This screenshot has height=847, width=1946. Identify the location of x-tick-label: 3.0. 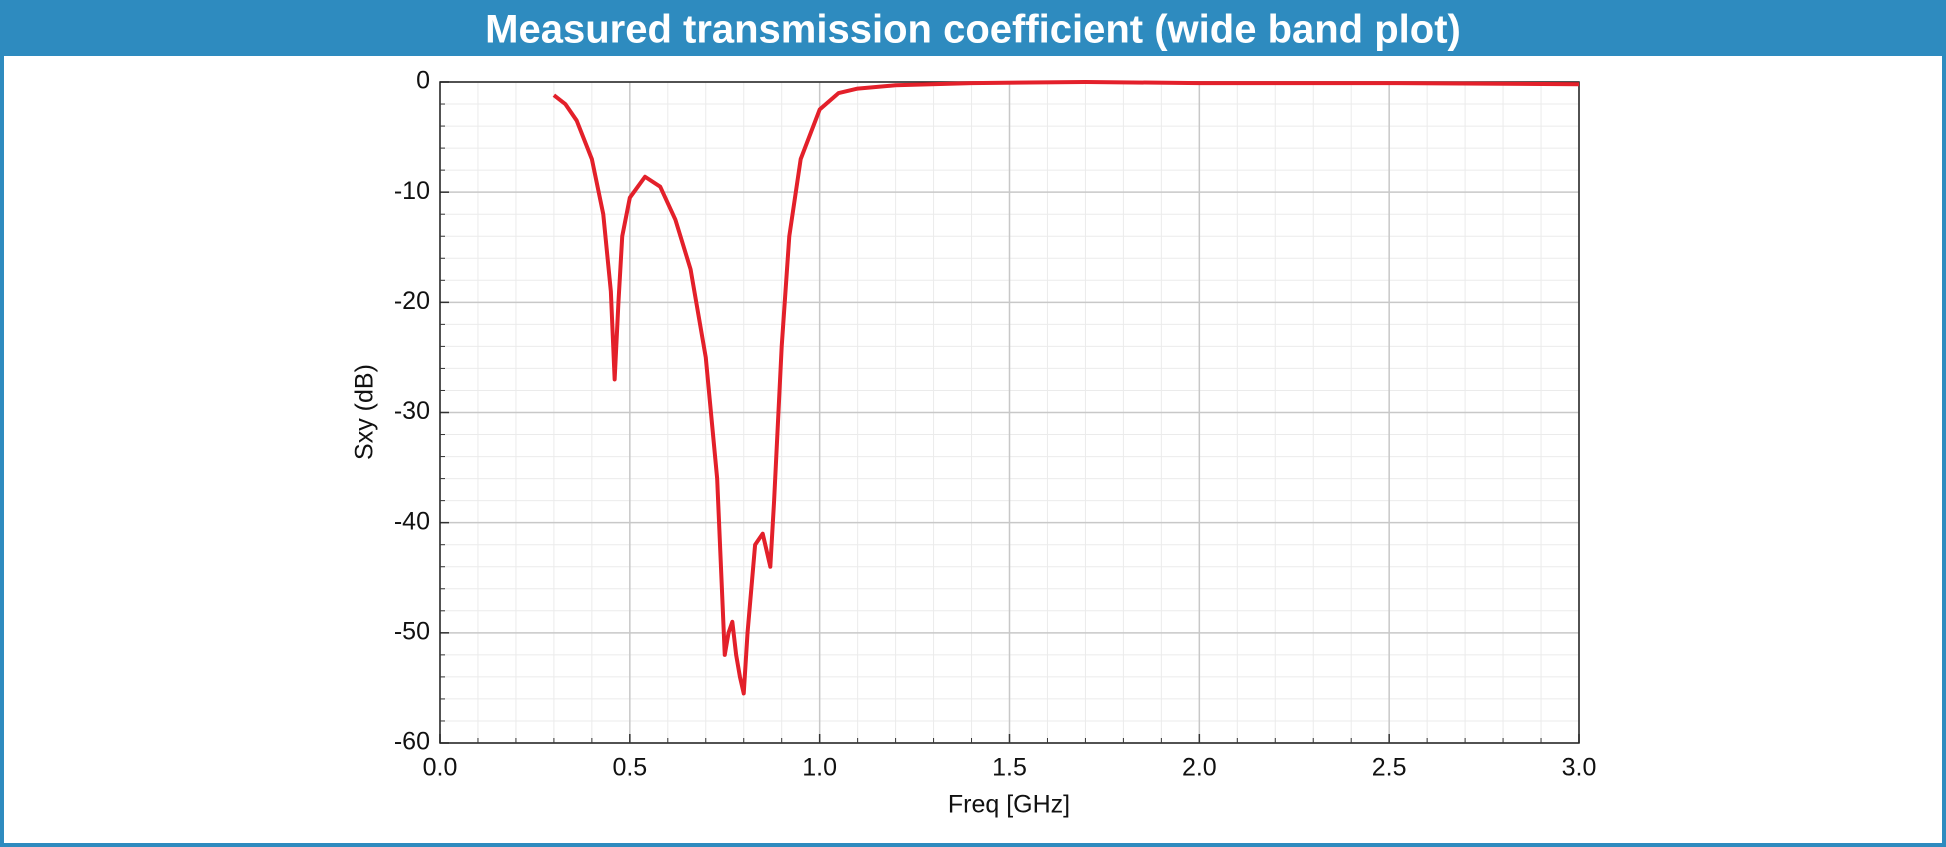
(1579, 768).